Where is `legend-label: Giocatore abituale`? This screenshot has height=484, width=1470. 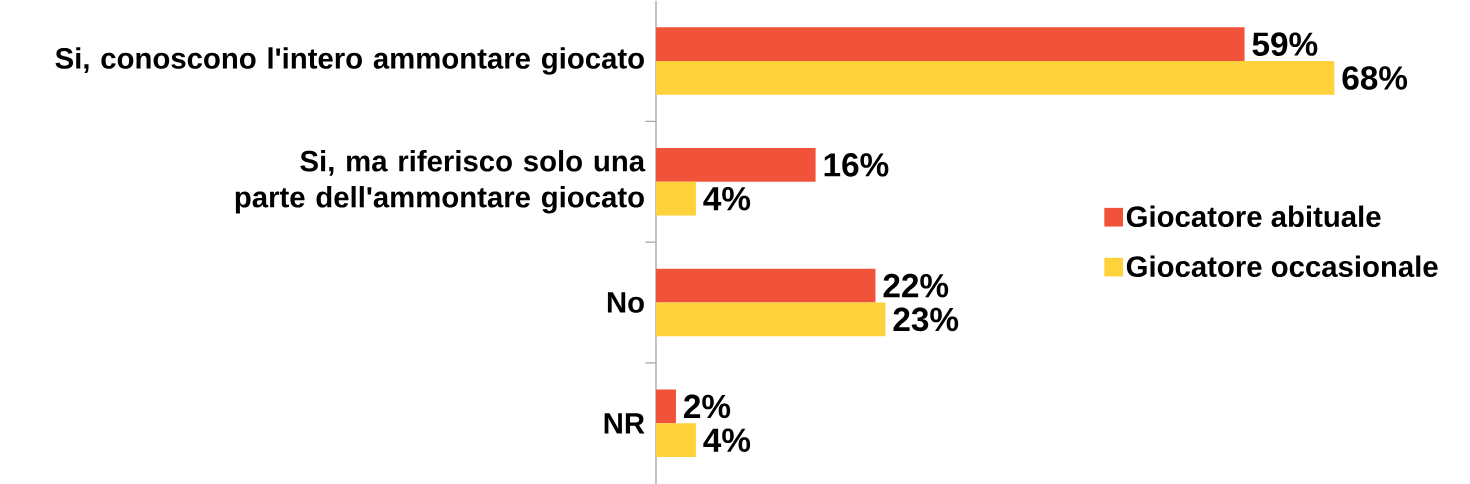
legend-label: Giocatore abituale is located at coordinates (1253, 216).